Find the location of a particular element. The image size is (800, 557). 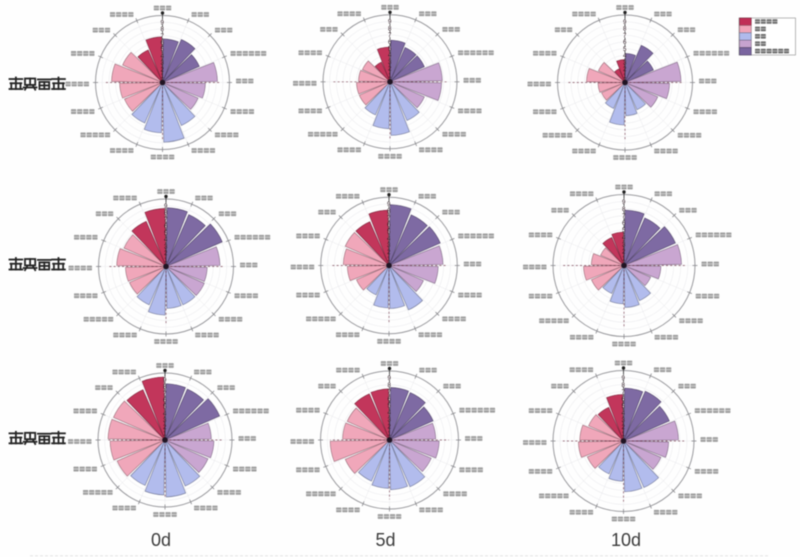

svg-text: 10d is located at coordinates (626, 540).